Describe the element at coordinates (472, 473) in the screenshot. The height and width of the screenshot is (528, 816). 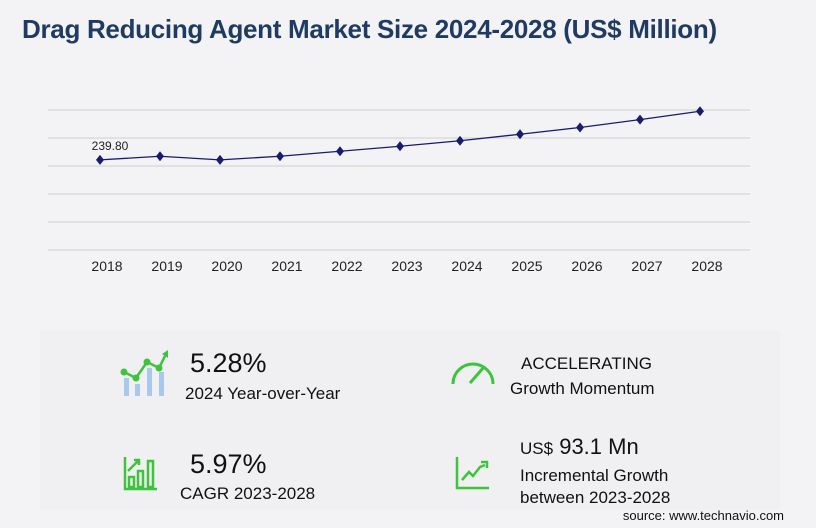
I see `trend-up-icon` at that location.